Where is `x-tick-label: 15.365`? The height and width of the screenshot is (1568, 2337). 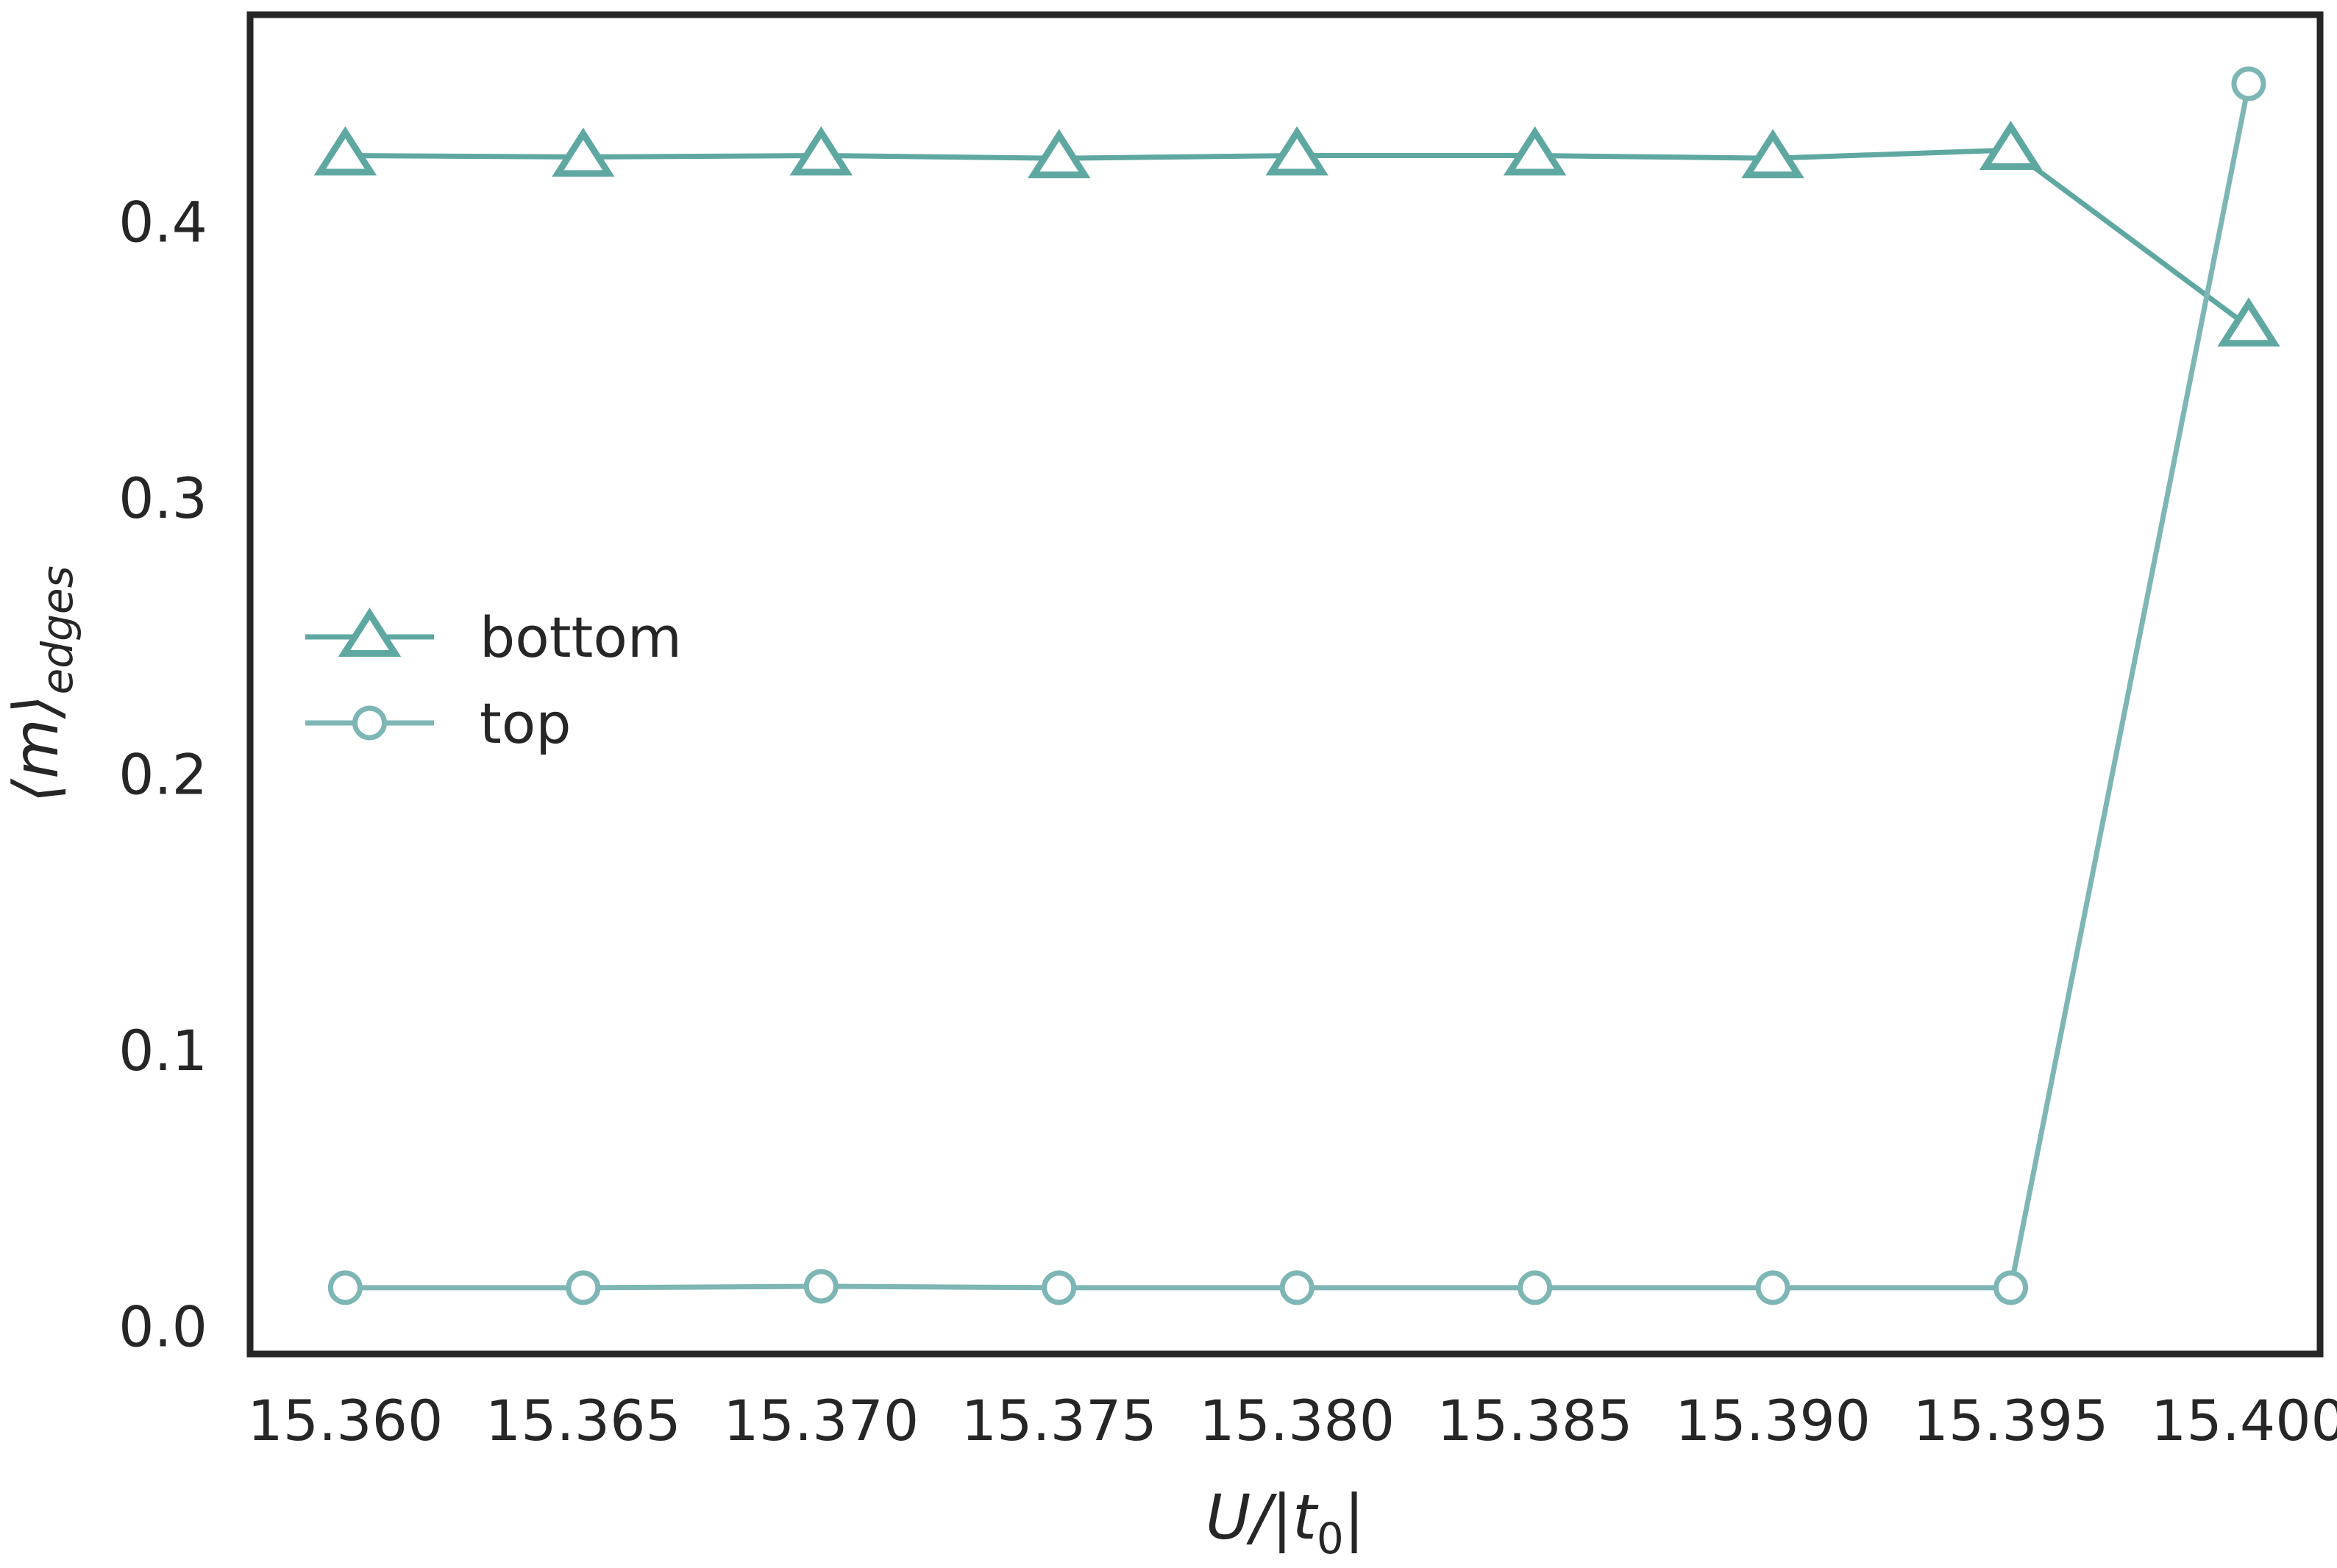
x-tick-label: 15.365 is located at coordinates (583, 1420).